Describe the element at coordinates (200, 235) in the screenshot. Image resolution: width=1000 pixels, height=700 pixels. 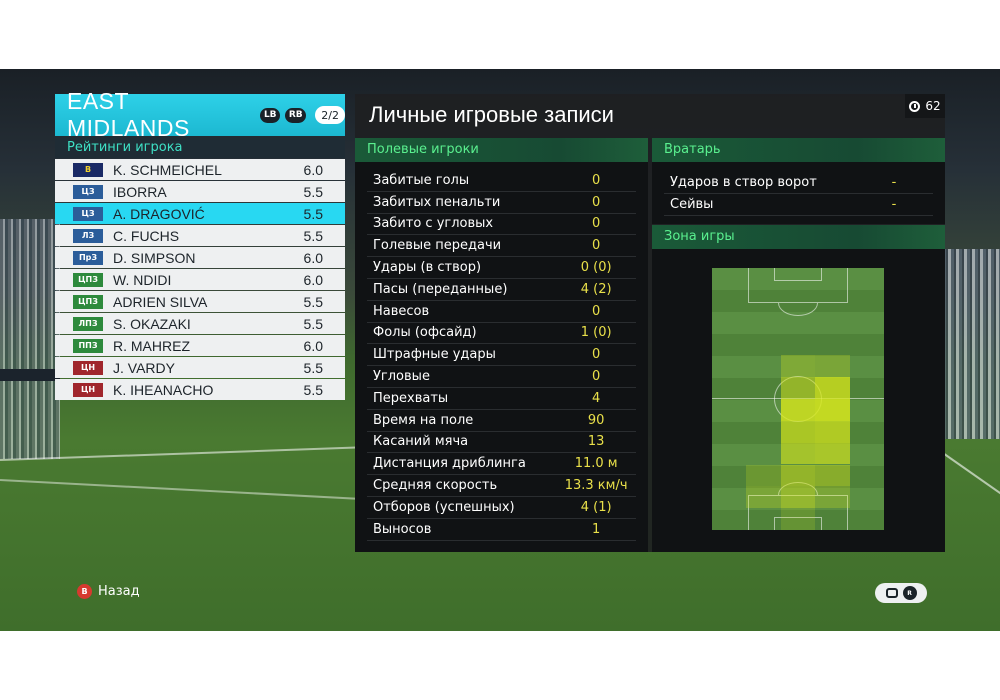
I see `player-row: ЛЗ C. FUCHS 5.5` at that location.